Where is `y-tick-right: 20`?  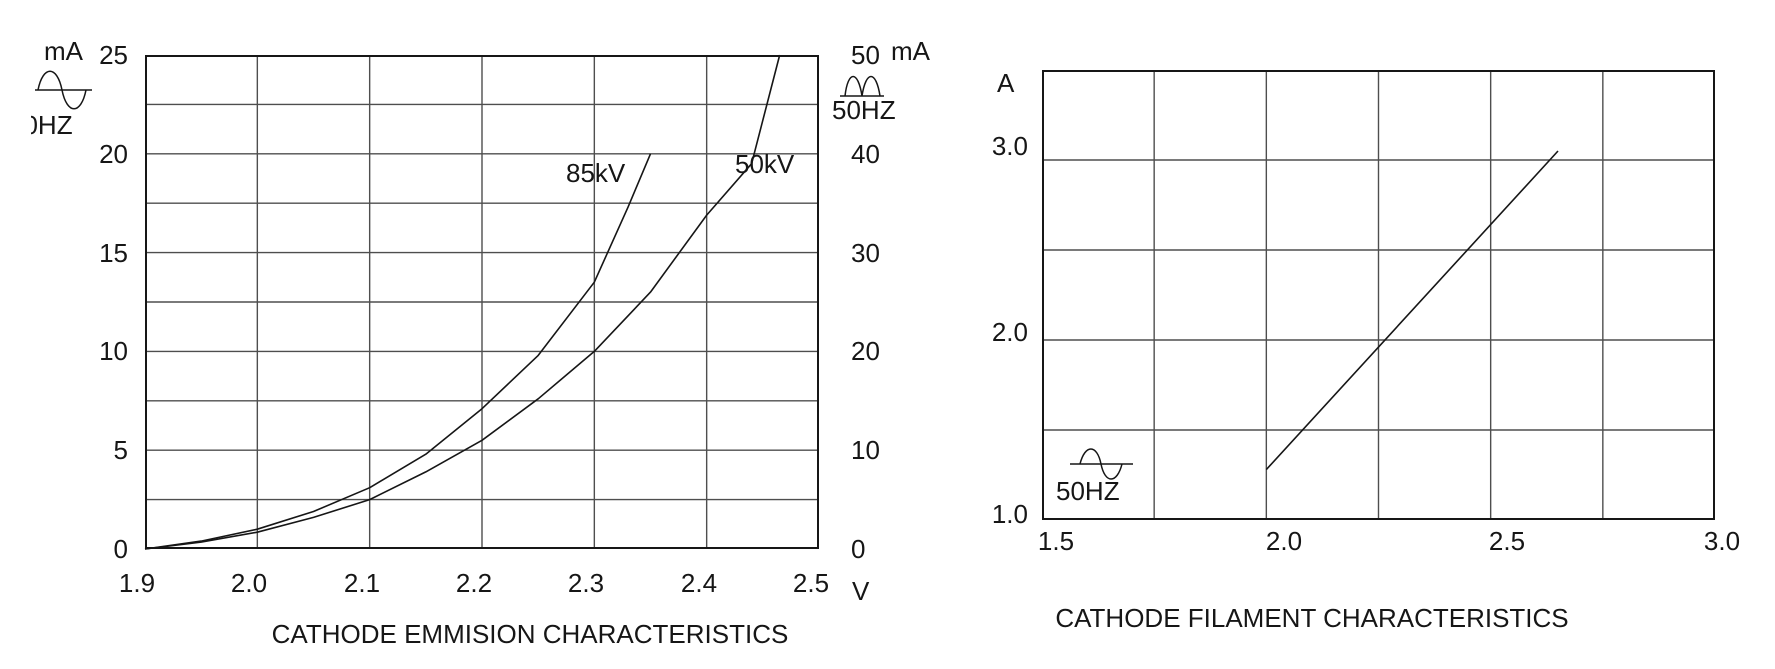
y-tick-right: 20 is located at coordinates (865, 351).